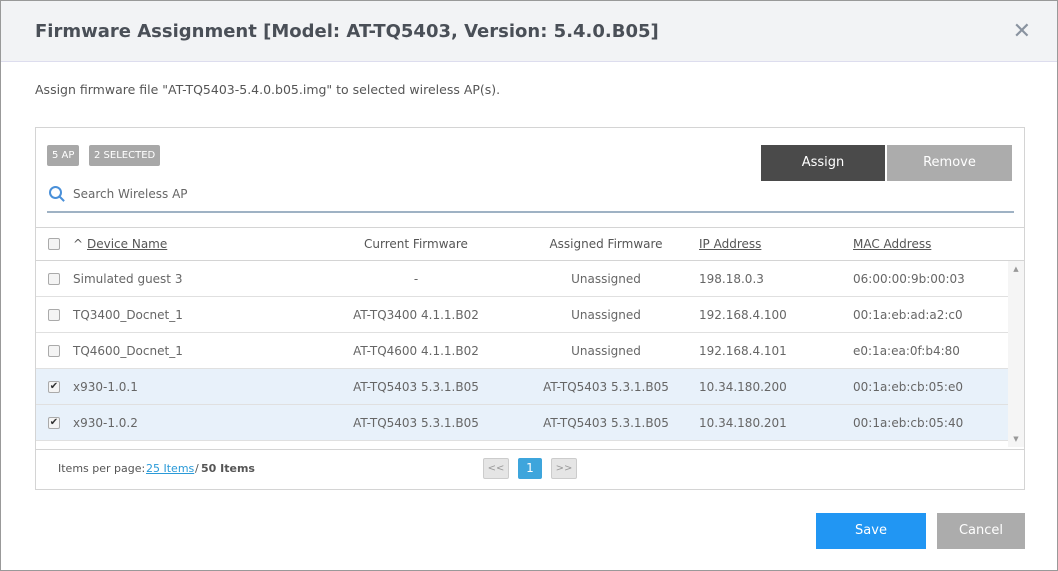 The height and width of the screenshot is (571, 1058). Describe the element at coordinates (54, 244) in the screenshot. I see `select-all-checkbox` at that location.